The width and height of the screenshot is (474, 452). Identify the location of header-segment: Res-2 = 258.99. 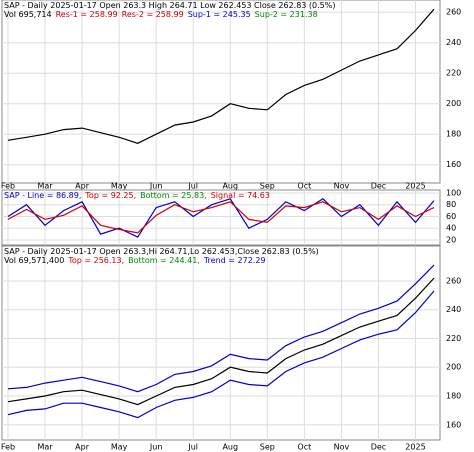
(153, 14).